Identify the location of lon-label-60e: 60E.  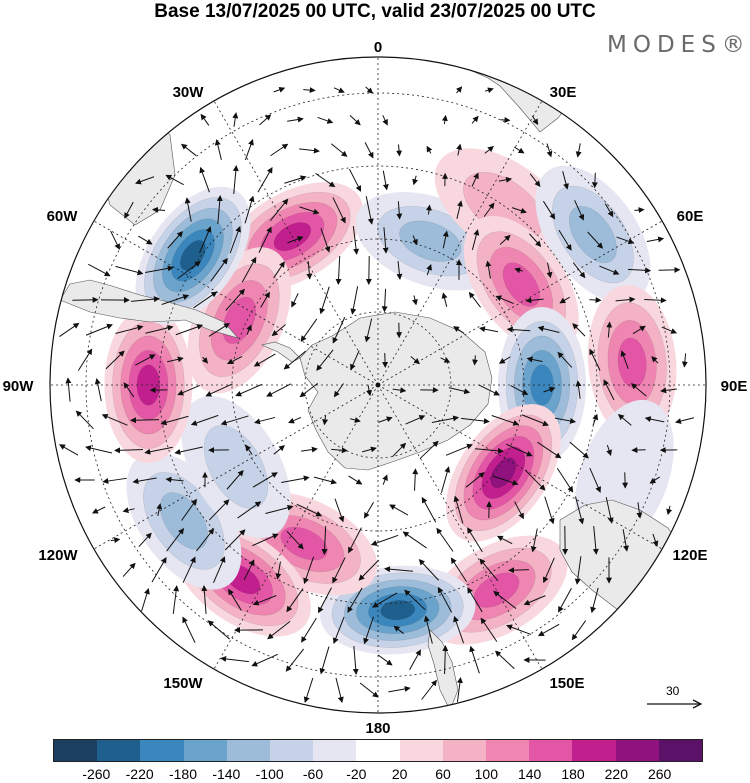
(690, 216).